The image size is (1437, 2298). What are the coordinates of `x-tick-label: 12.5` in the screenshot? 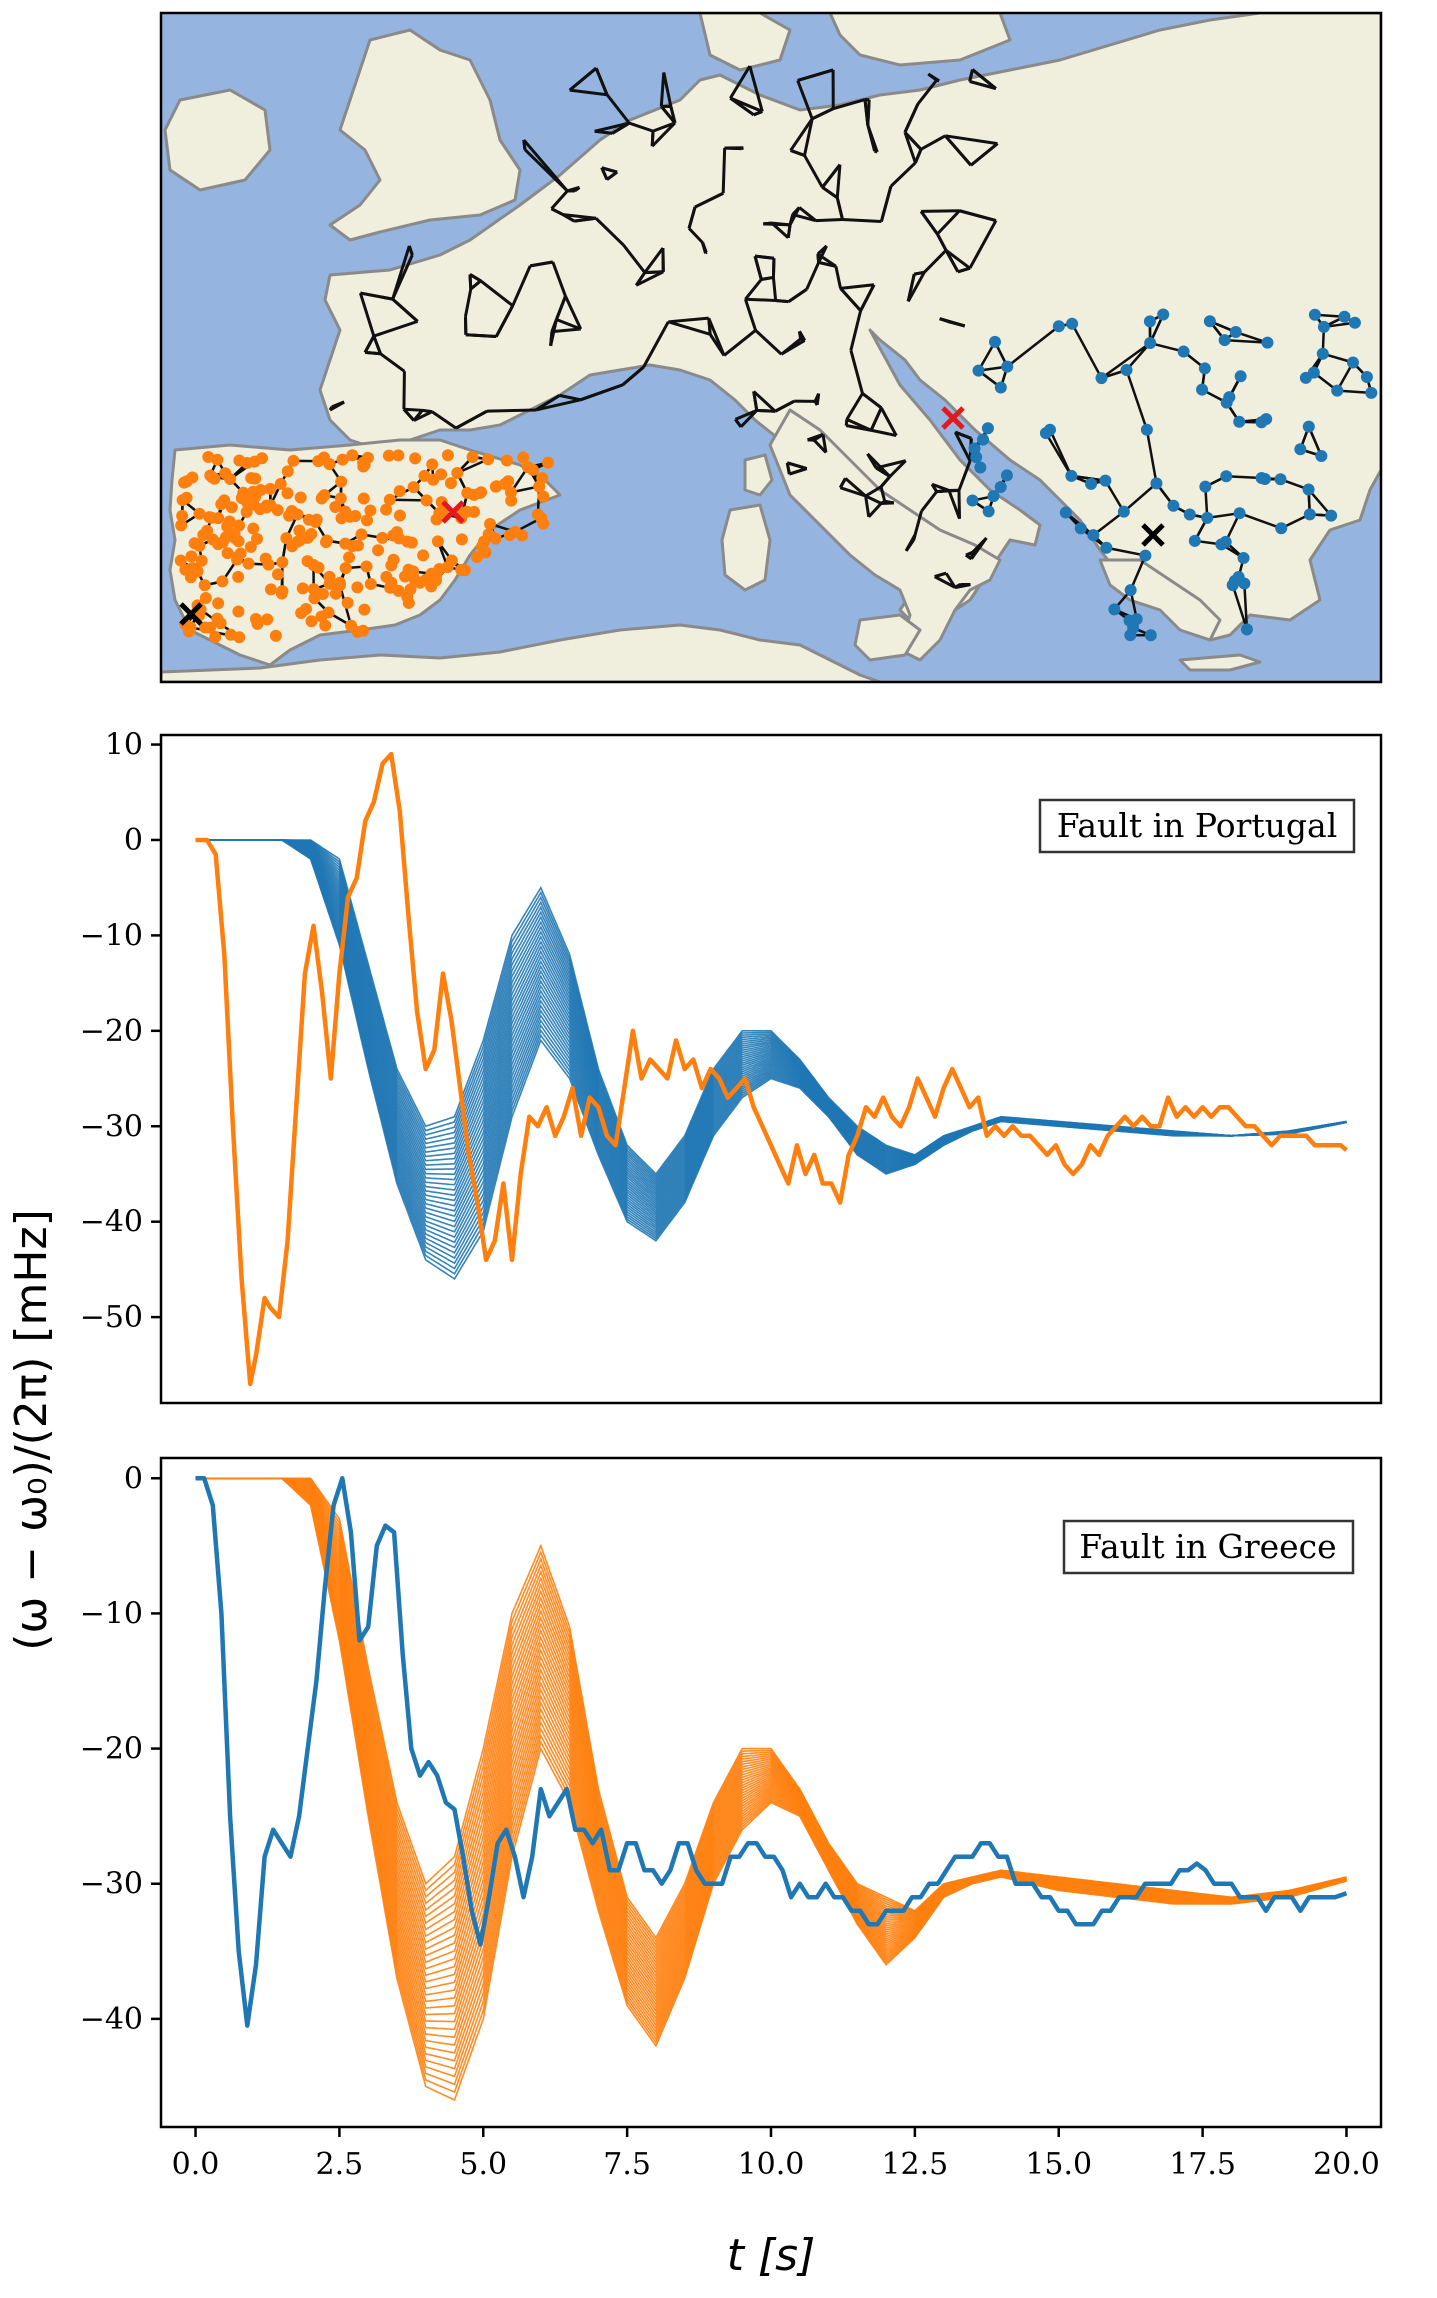 It's located at (914, 2164).